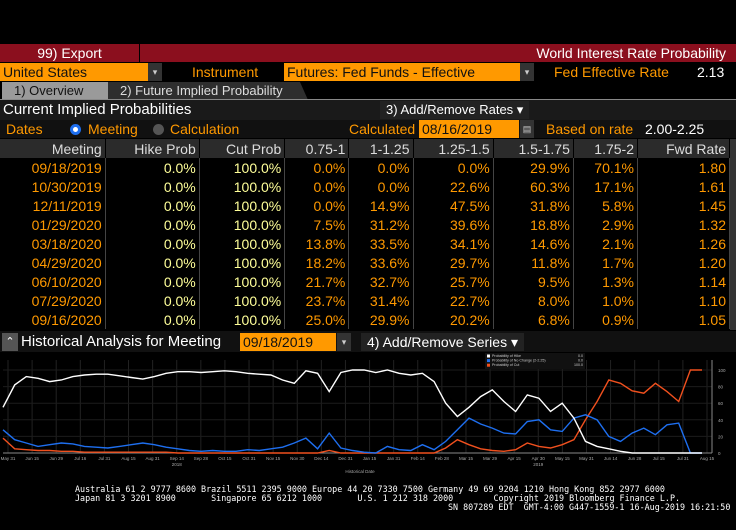 Image resolution: width=736 pixels, height=530 pixels. Describe the element at coordinates (453, 148) in the screenshot. I see `column-header: 1.25-1.5` at that location.